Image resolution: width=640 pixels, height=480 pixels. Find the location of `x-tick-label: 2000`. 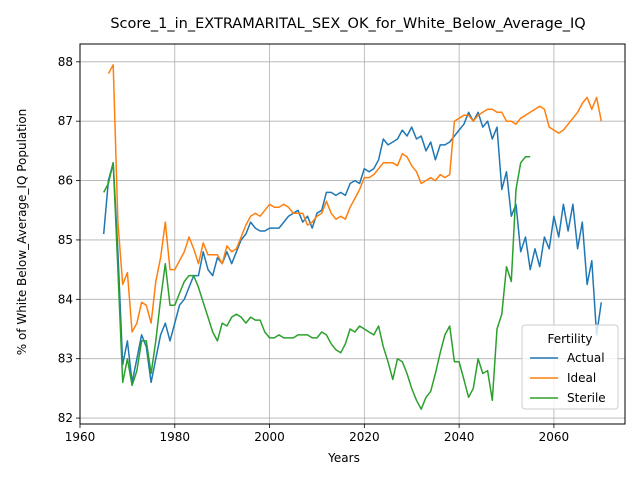

x-tick-label: 2000 is located at coordinates (269, 437).